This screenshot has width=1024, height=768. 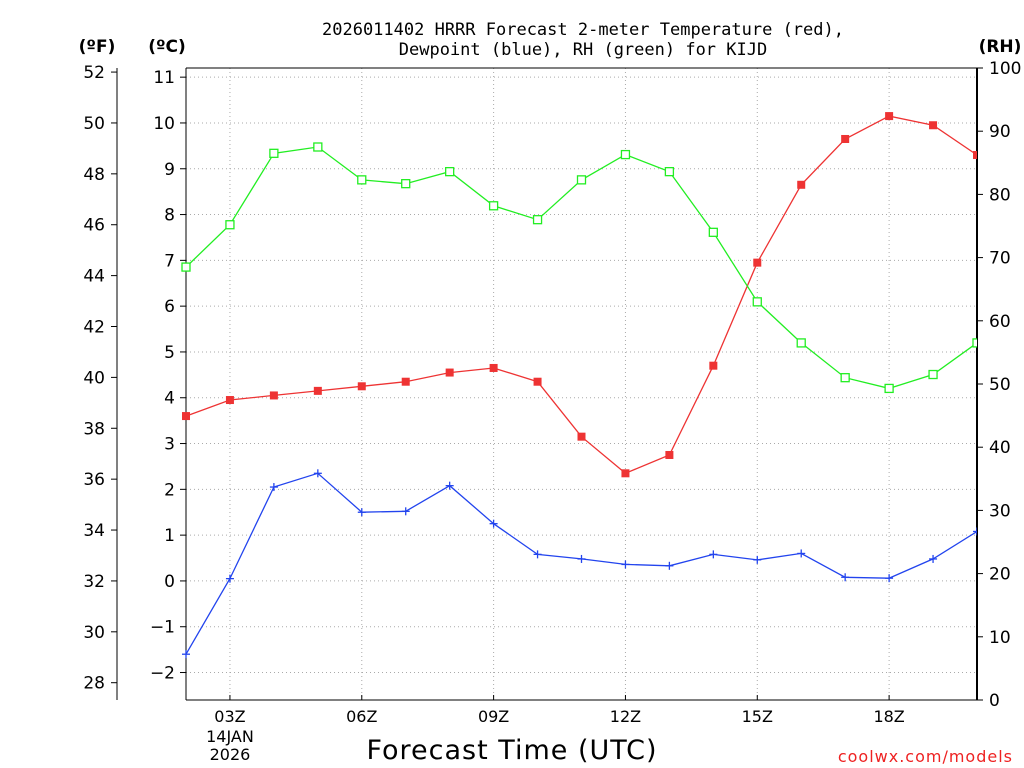 I want to click on rh-tick-label: 100, so click(x=1005, y=69).